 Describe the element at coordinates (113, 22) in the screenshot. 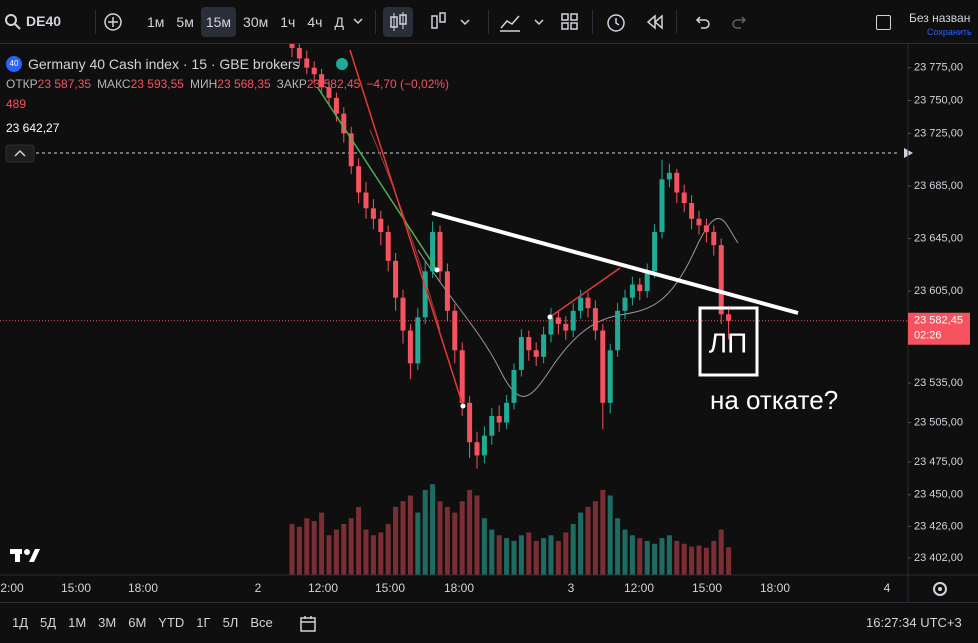

I see `add-symbol-icon` at that location.